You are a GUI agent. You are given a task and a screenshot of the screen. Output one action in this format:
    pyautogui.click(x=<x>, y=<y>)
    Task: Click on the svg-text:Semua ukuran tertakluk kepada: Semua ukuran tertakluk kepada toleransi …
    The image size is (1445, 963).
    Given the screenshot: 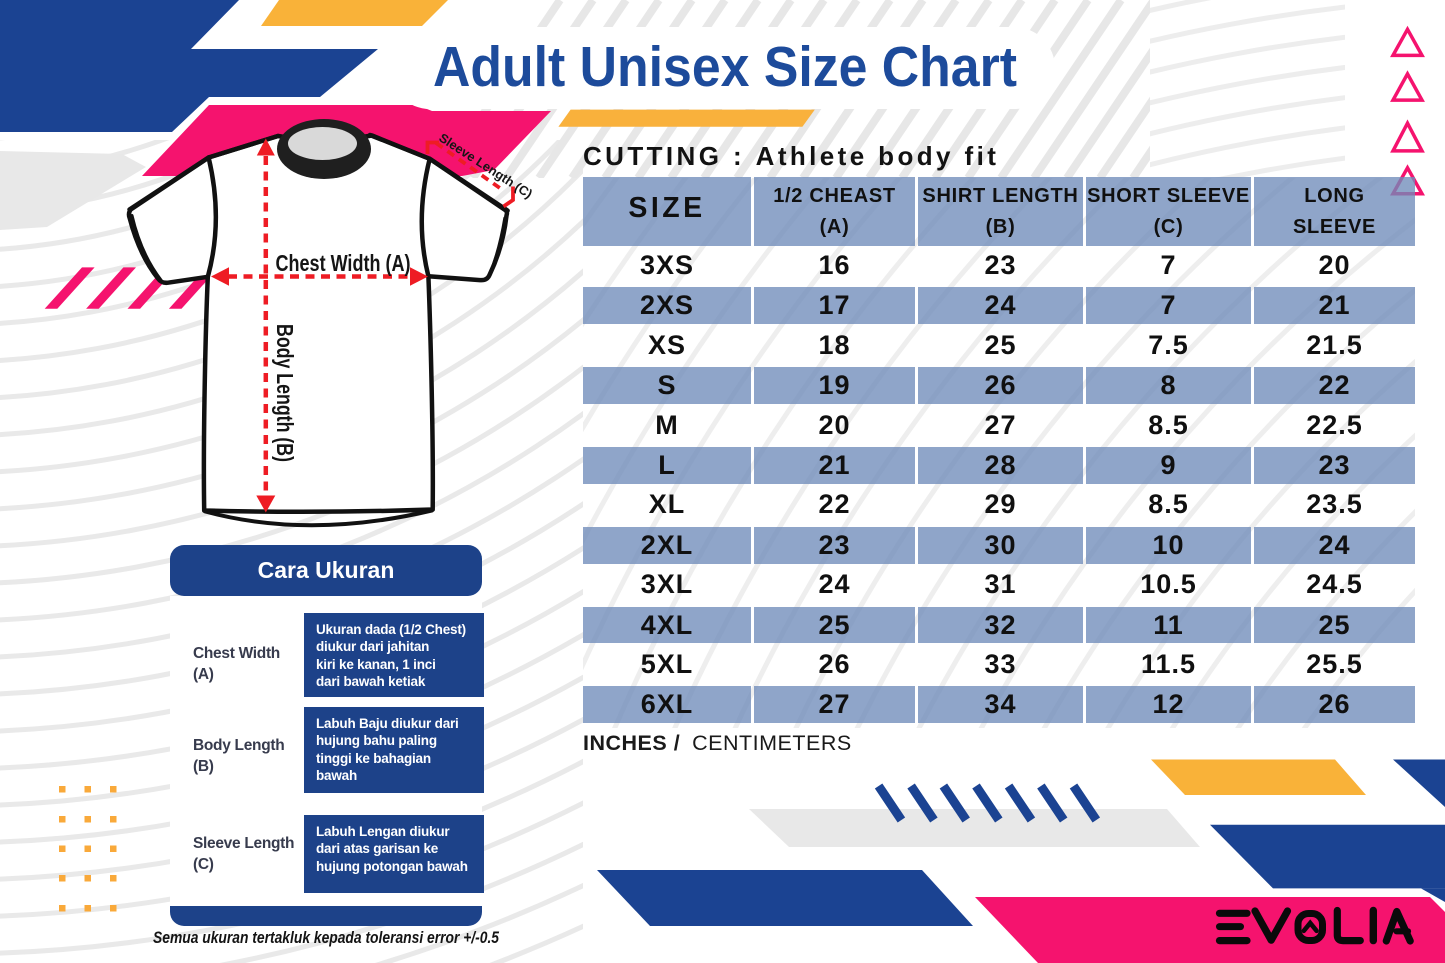 What is the action you would take?
    pyautogui.click(x=326, y=938)
    